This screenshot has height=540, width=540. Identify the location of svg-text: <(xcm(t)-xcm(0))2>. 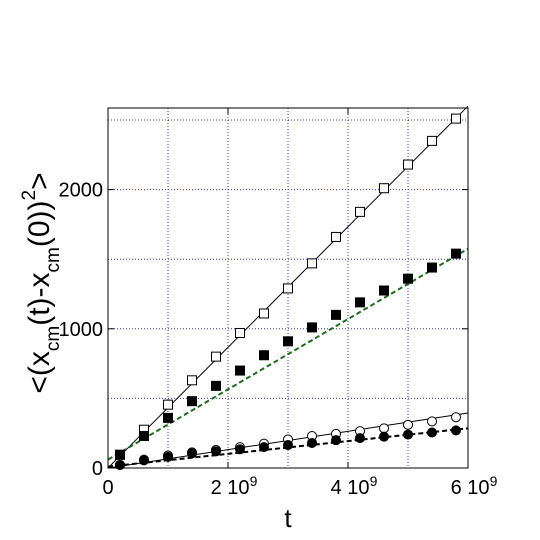
(41, 282).